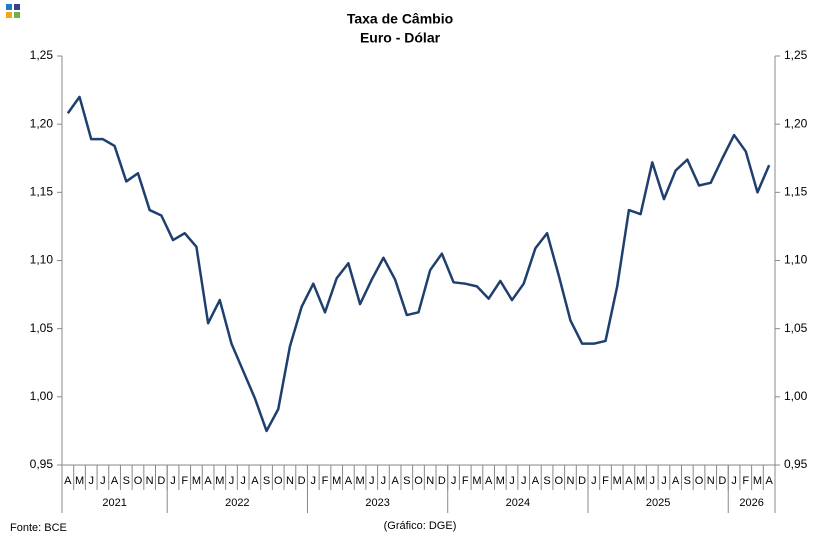 The width and height of the screenshot is (839, 551). Describe the element at coordinates (42, 396) in the screenshot. I see `y-tick-label: 1,00` at that location.